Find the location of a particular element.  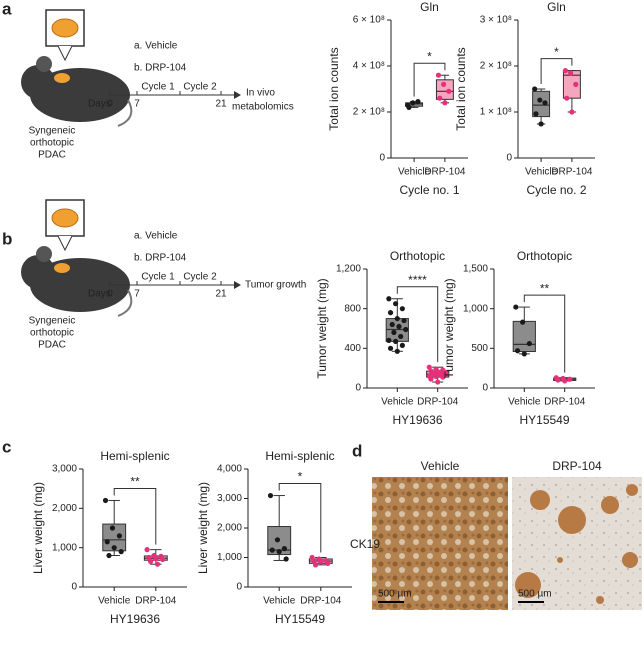

day-label: 21 is located at coordinates (221, 104).